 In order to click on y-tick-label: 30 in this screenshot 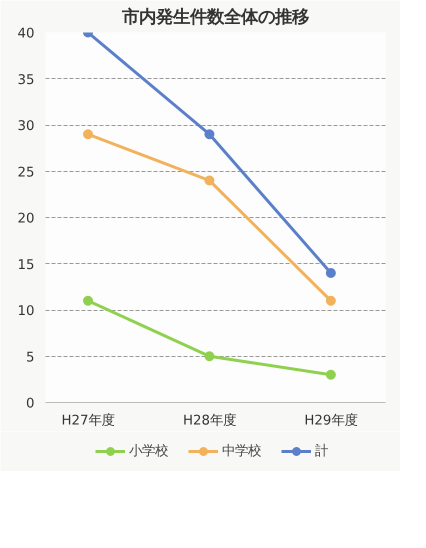, I will do `click(26, 126)`.